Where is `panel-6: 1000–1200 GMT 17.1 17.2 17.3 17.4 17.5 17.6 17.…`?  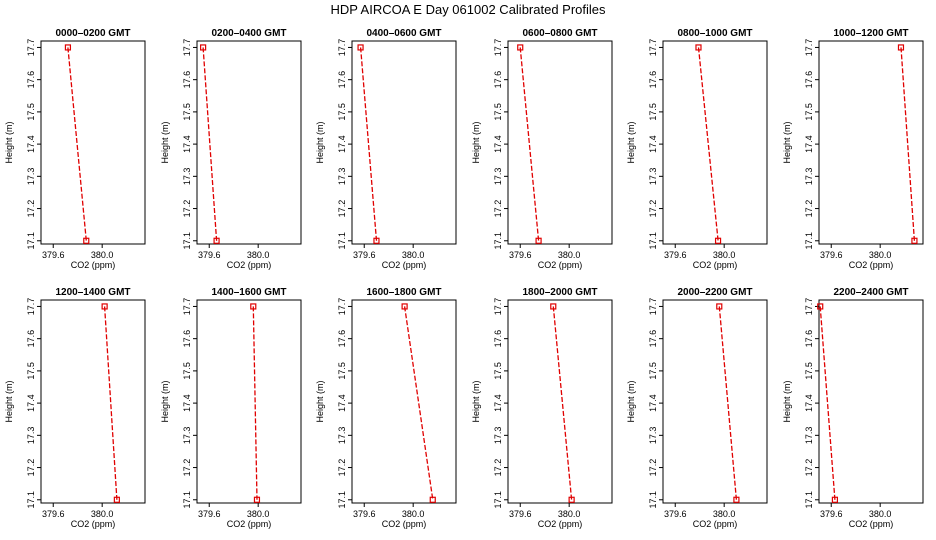
panel-6: 1000–1200 GMT 17.1 17.2 17.3 17.4 17.5 17.6 17.… is located at coordinates (853, 149).